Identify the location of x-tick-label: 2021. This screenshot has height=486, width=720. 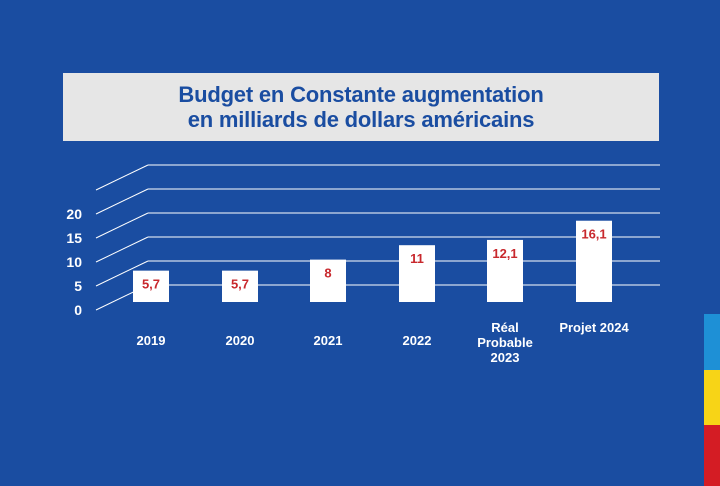
(328, 340).